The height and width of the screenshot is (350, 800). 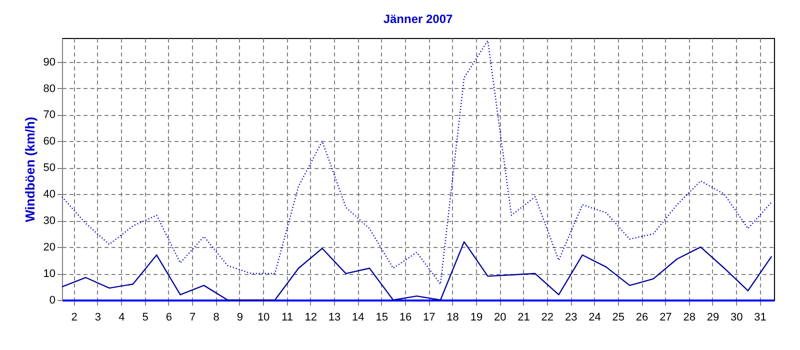 I want to click on y-tick-label: 90, so click(x=49, y=62).